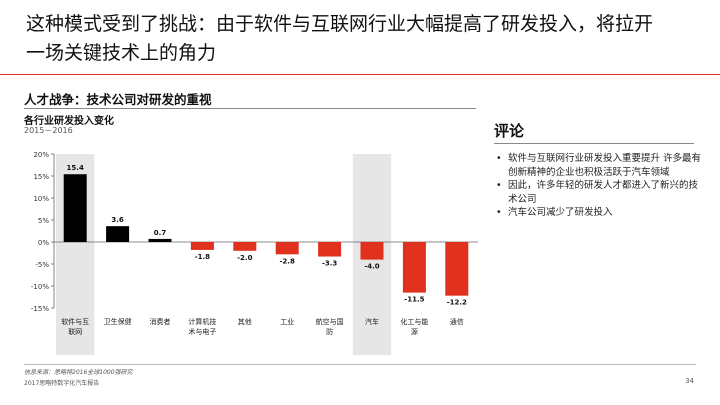 The width and height of the screenshot is (720, 405). I want to click on comments-title: 评论, so click(509, 131).